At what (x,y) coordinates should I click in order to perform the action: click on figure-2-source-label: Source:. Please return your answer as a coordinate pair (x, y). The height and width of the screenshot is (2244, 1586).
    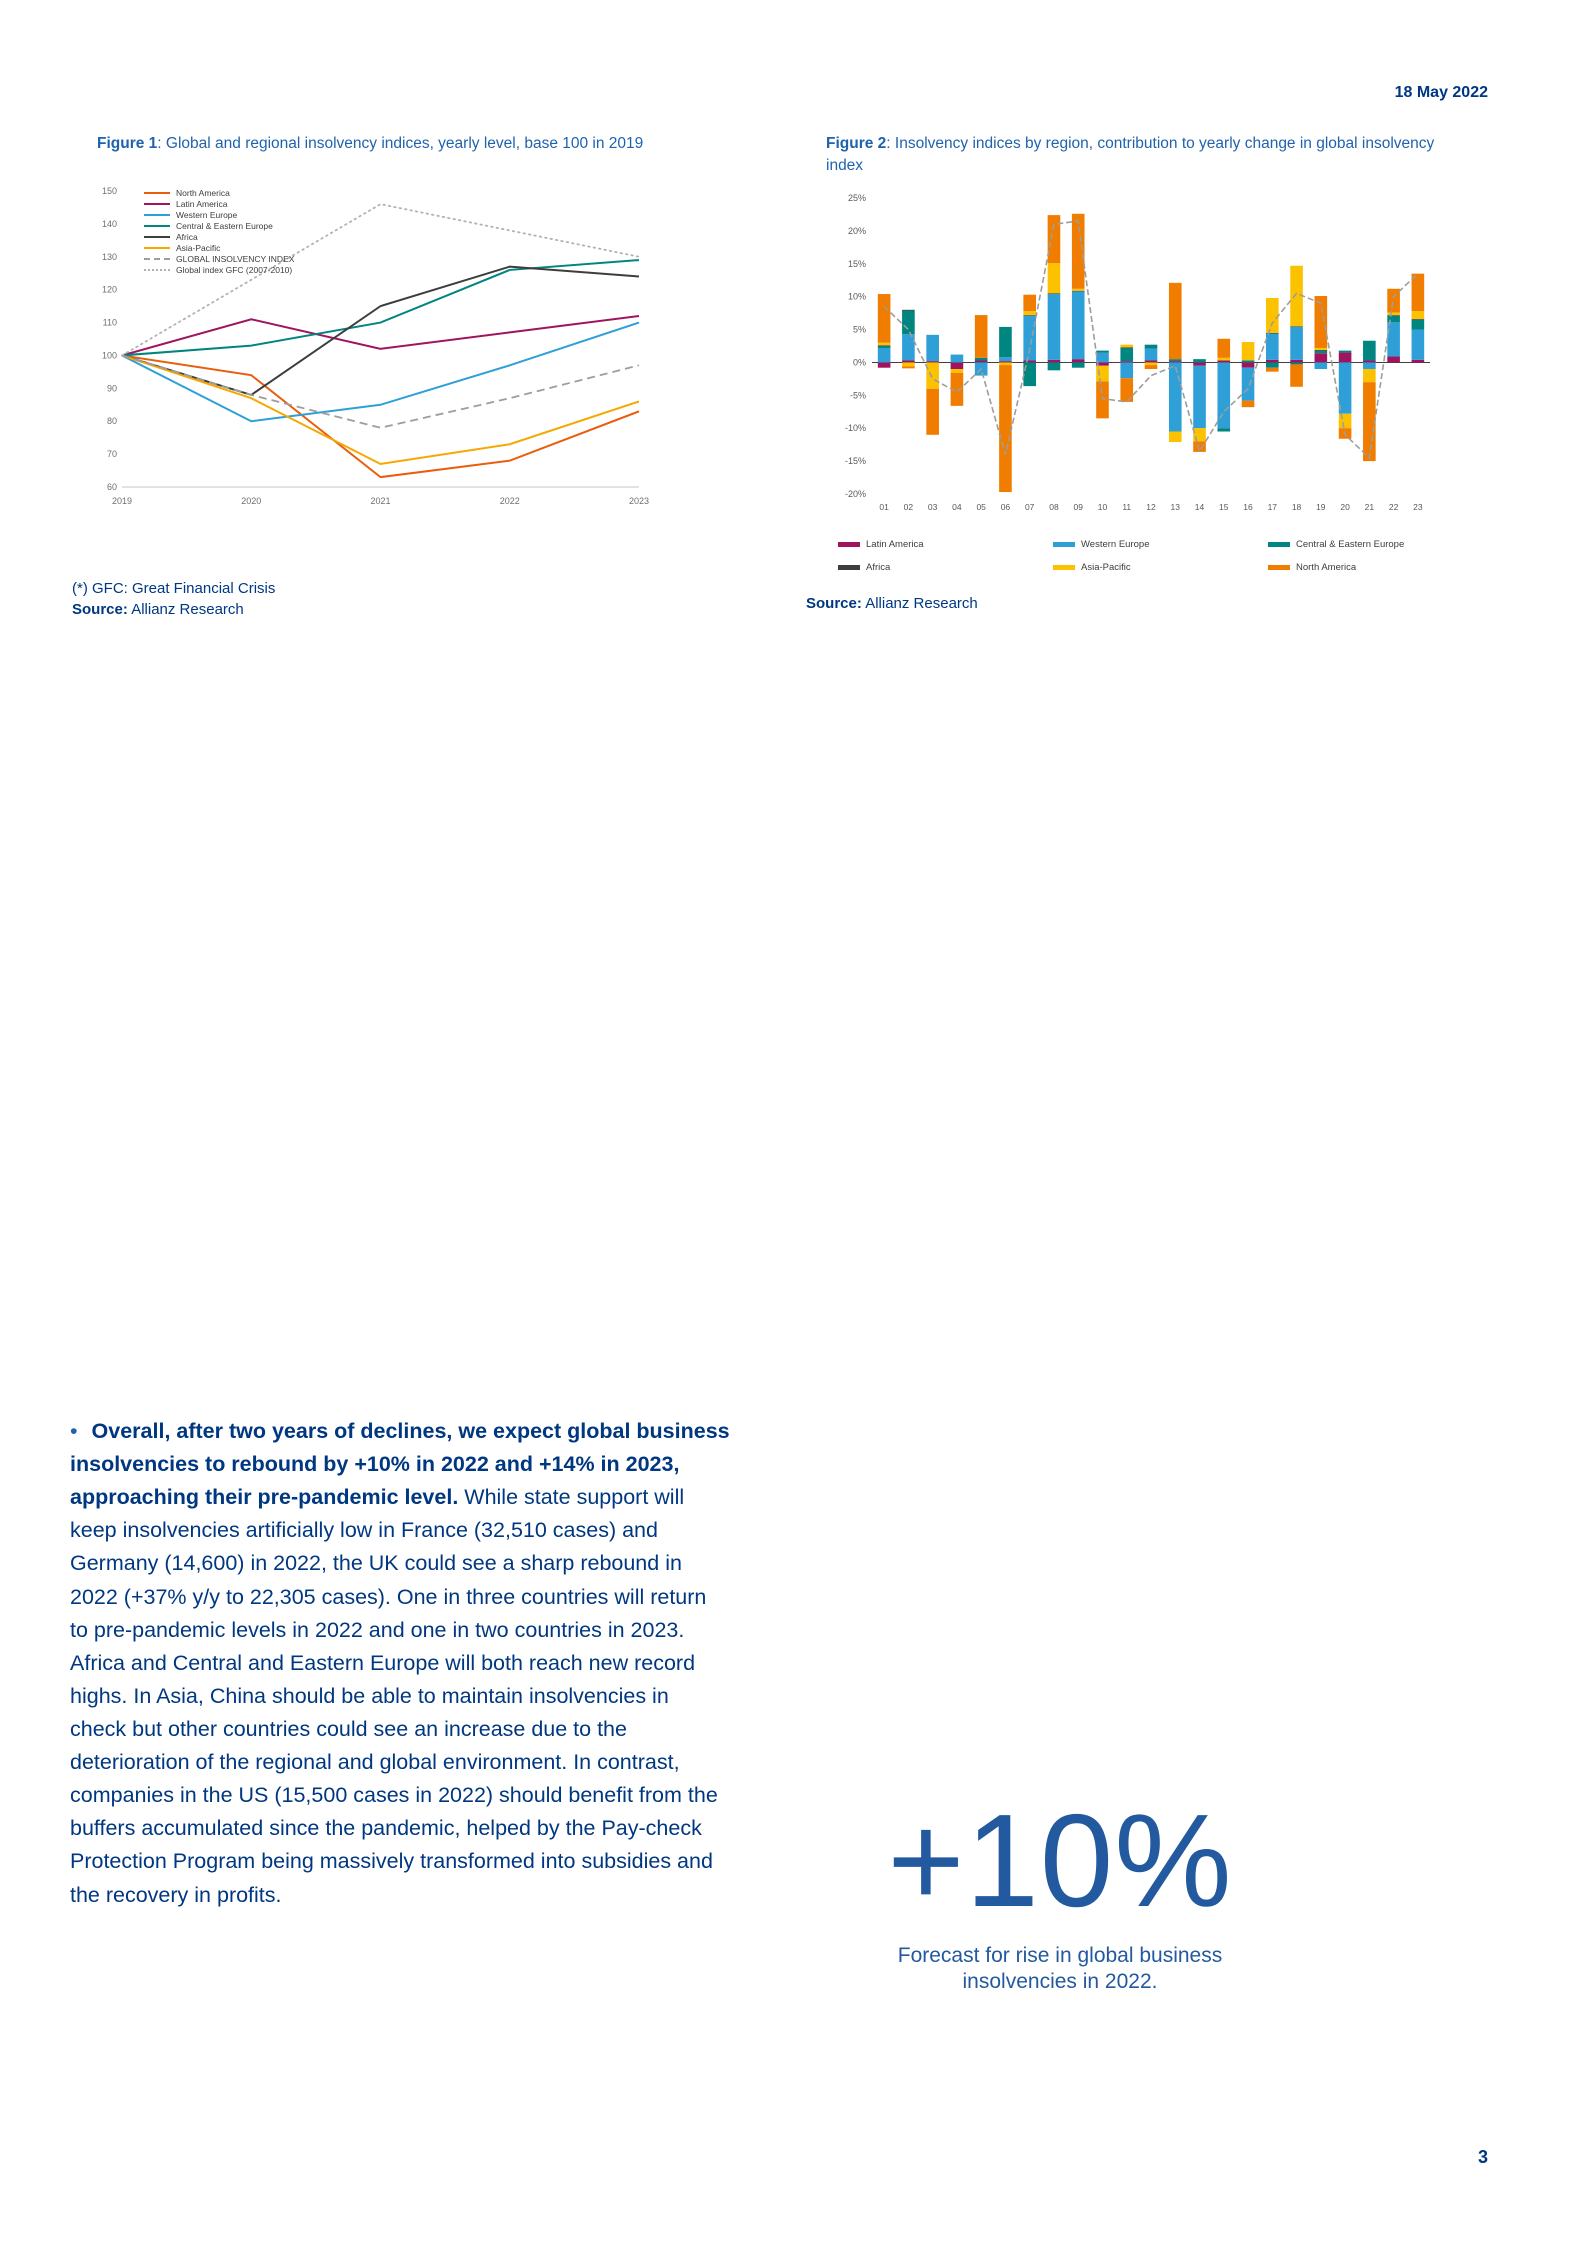
    Looking at the image, I should click on (834, 603).